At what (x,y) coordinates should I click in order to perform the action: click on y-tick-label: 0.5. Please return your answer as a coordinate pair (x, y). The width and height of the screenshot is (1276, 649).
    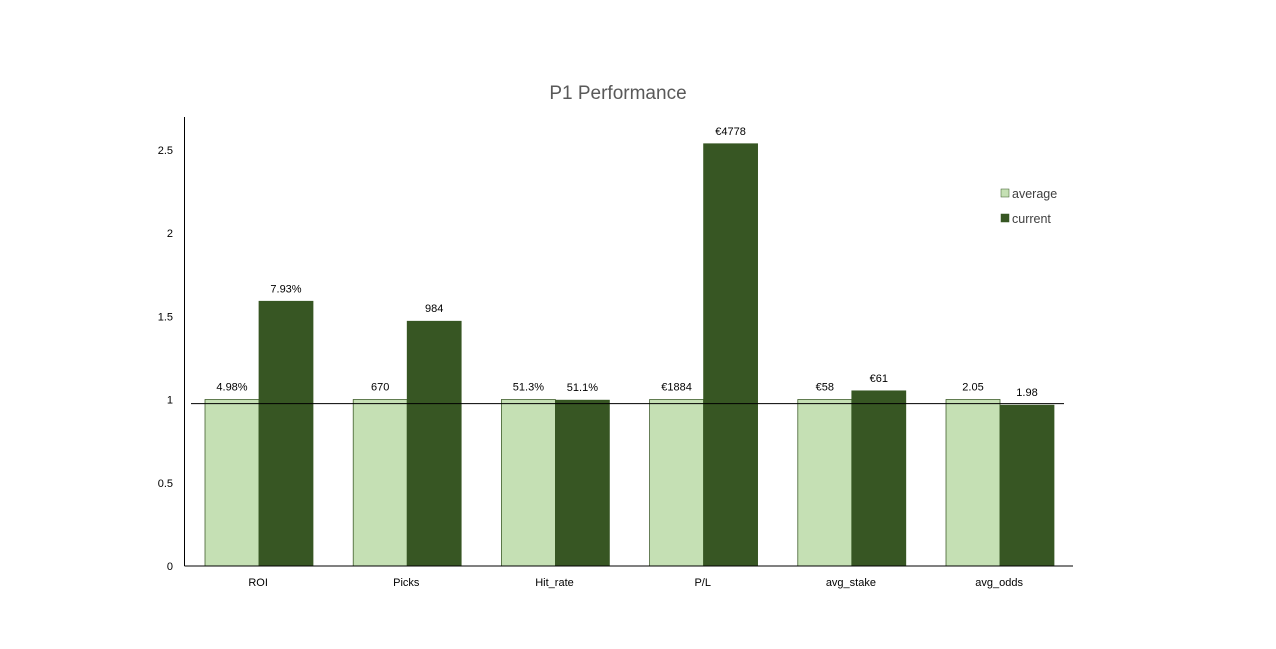
    Looking at the image, I should click on (165, 484).